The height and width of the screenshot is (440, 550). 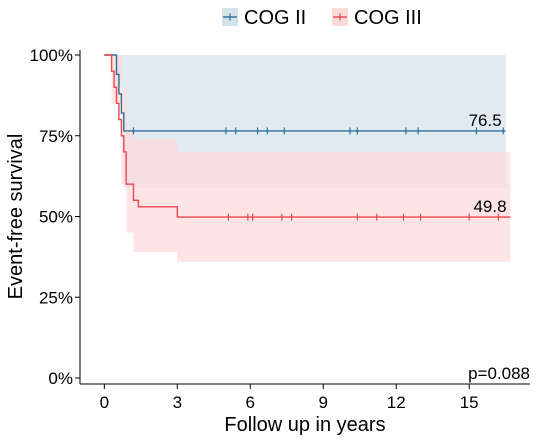 What do you see at coordinates (322, 18) in the screenshot?
I see `legend: COG II COG III` at bounding box center [322, 18].